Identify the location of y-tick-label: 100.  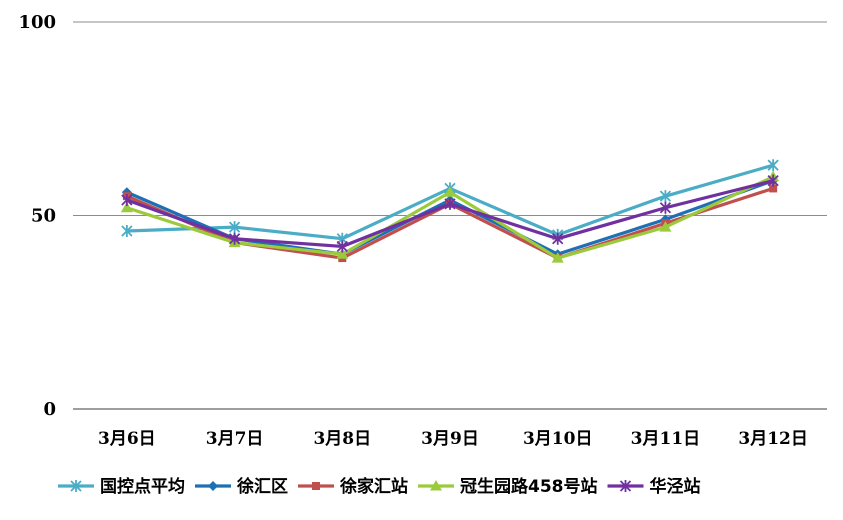
(37, 22).